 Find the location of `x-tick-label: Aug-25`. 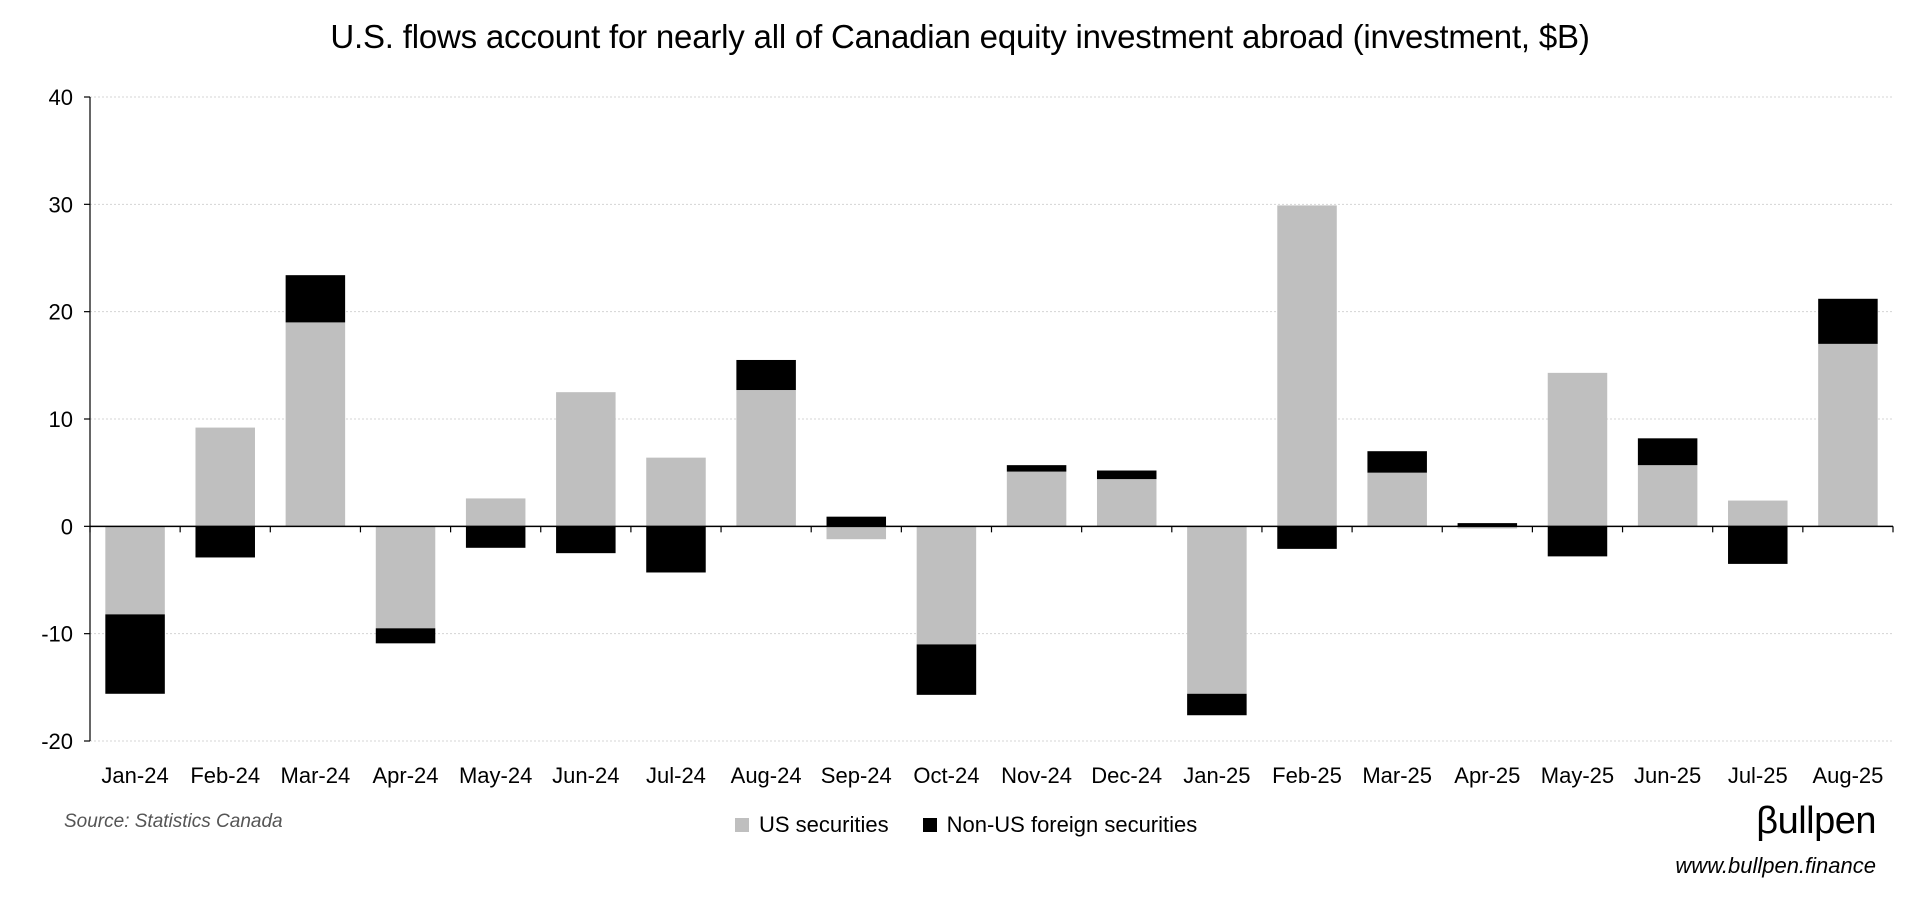

x-tick-label: Aug-25 is located at coordinates (1847, 775).